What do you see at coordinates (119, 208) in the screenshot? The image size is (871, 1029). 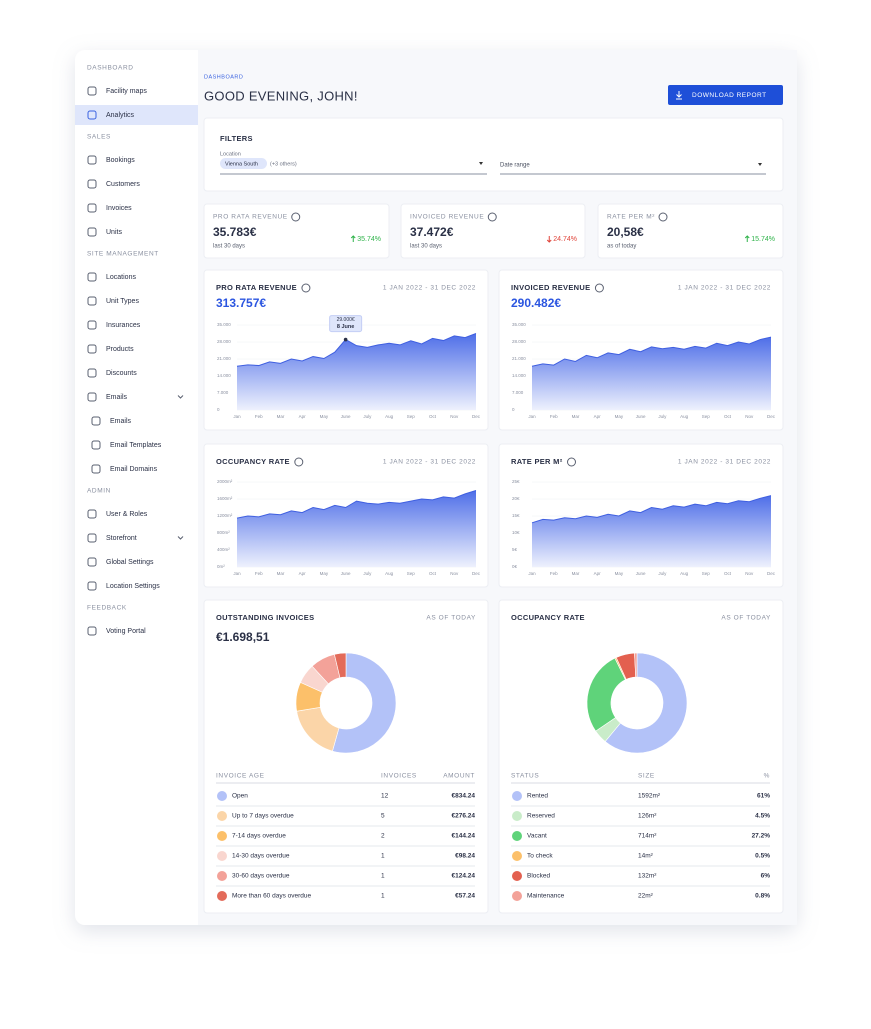 I see `menu-item: Invoices` at bounding box center [119, 208].